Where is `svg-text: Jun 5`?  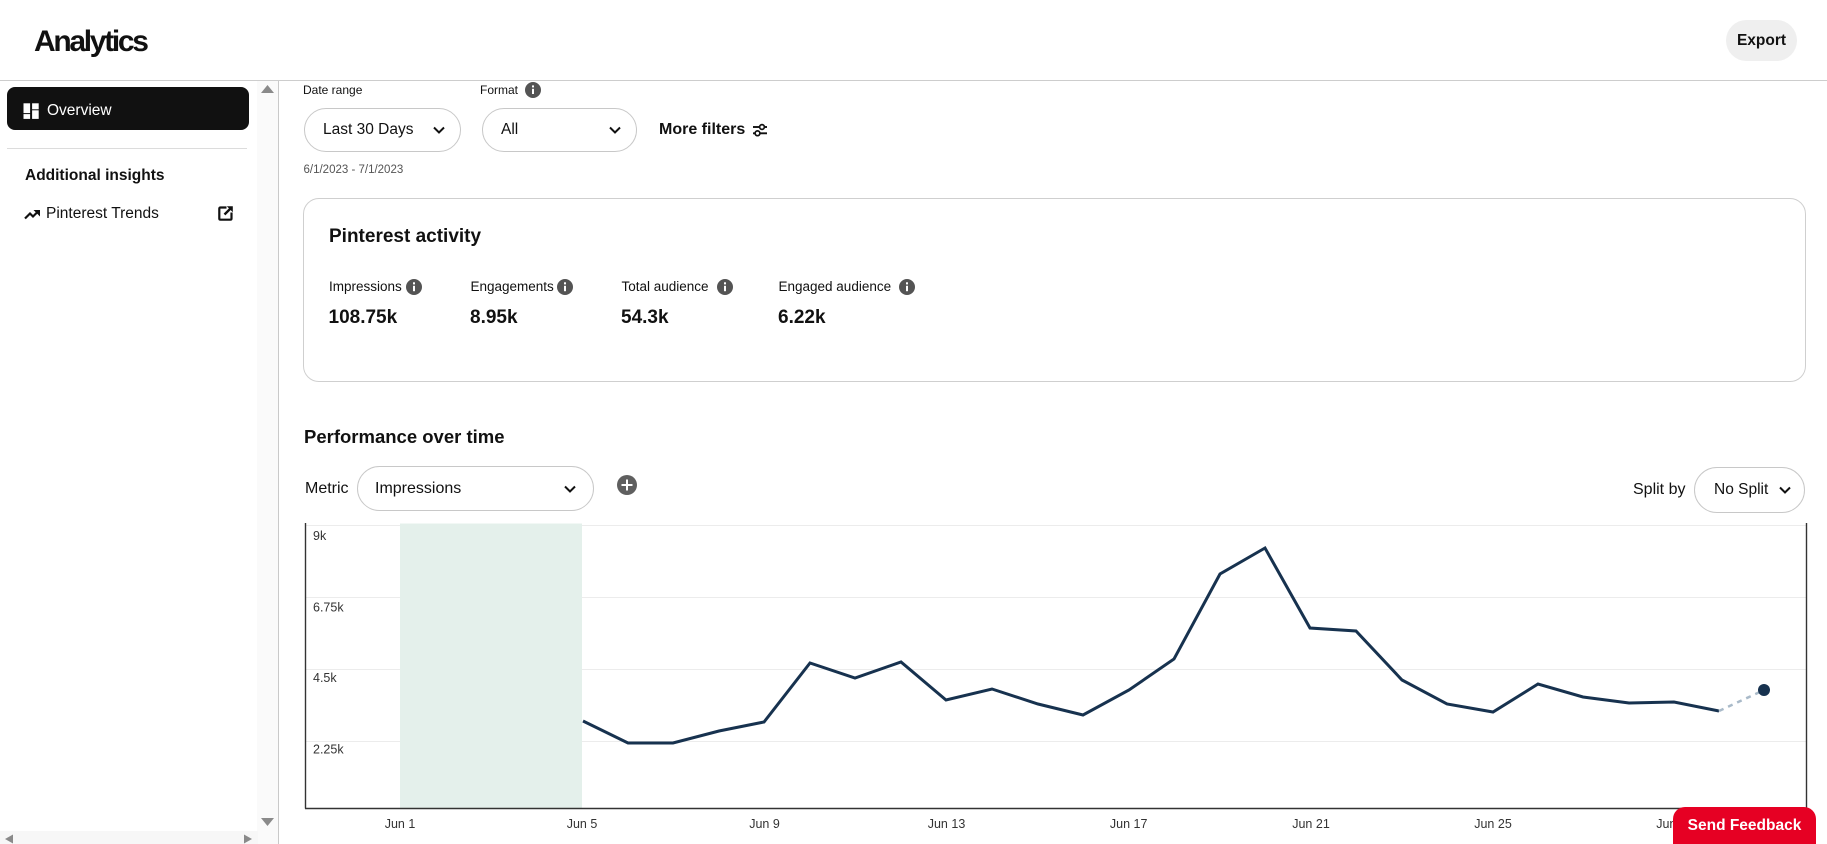
svg-text: Jun 5 is located at coordinates (582, 824).